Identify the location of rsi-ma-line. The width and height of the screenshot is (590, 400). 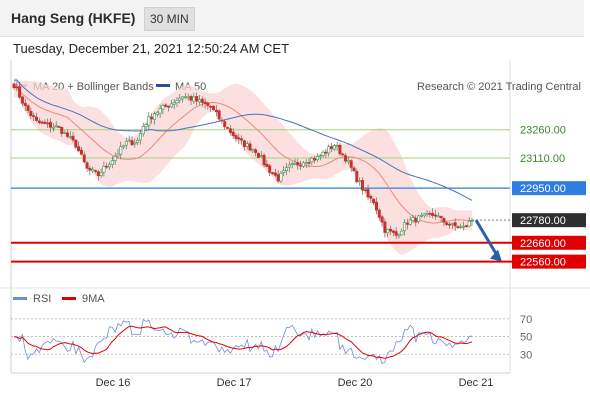
(243, 342).